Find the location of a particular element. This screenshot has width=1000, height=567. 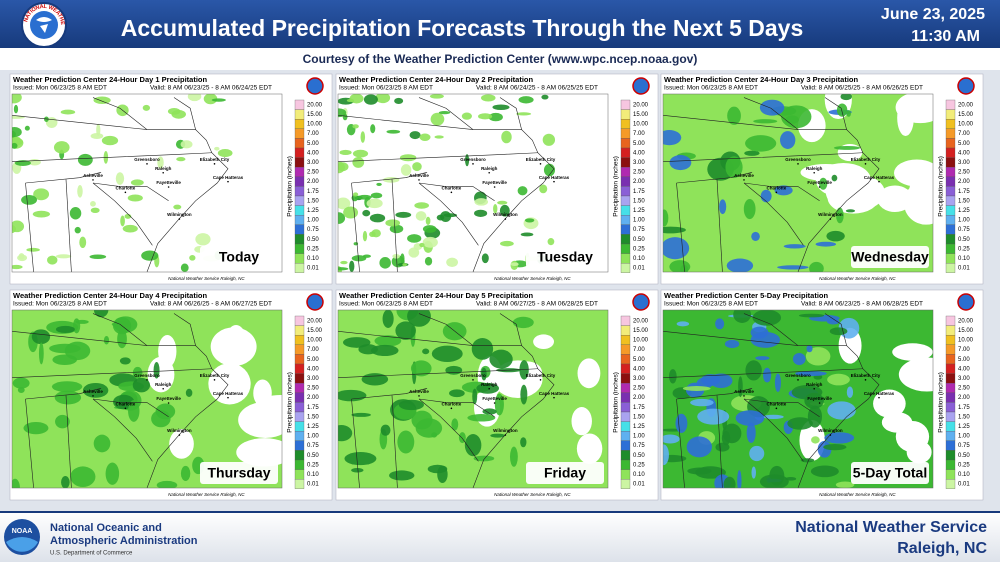

map-credit: National Weather Service Raleigh, NC is located at coordinates (206, 278).